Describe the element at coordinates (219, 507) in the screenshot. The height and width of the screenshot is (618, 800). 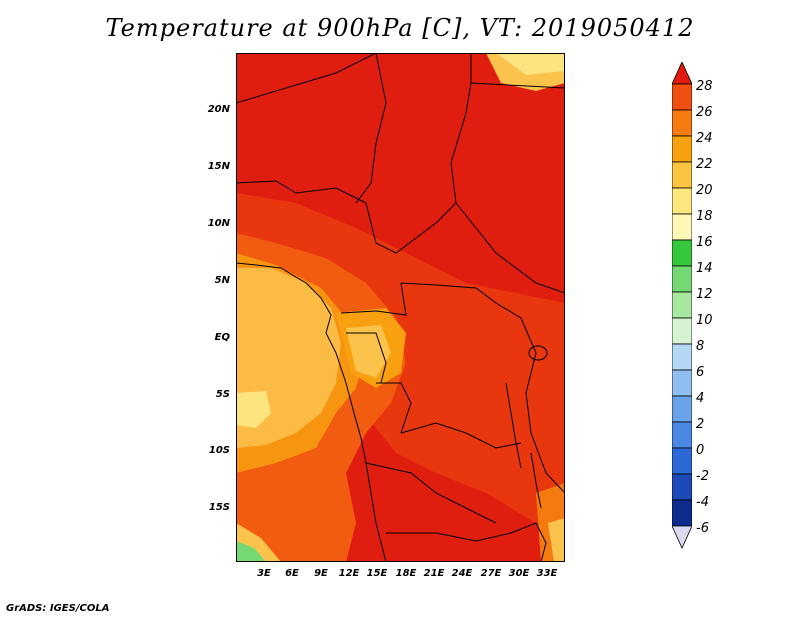
I see `lat-label-15s: 15S` at that location.